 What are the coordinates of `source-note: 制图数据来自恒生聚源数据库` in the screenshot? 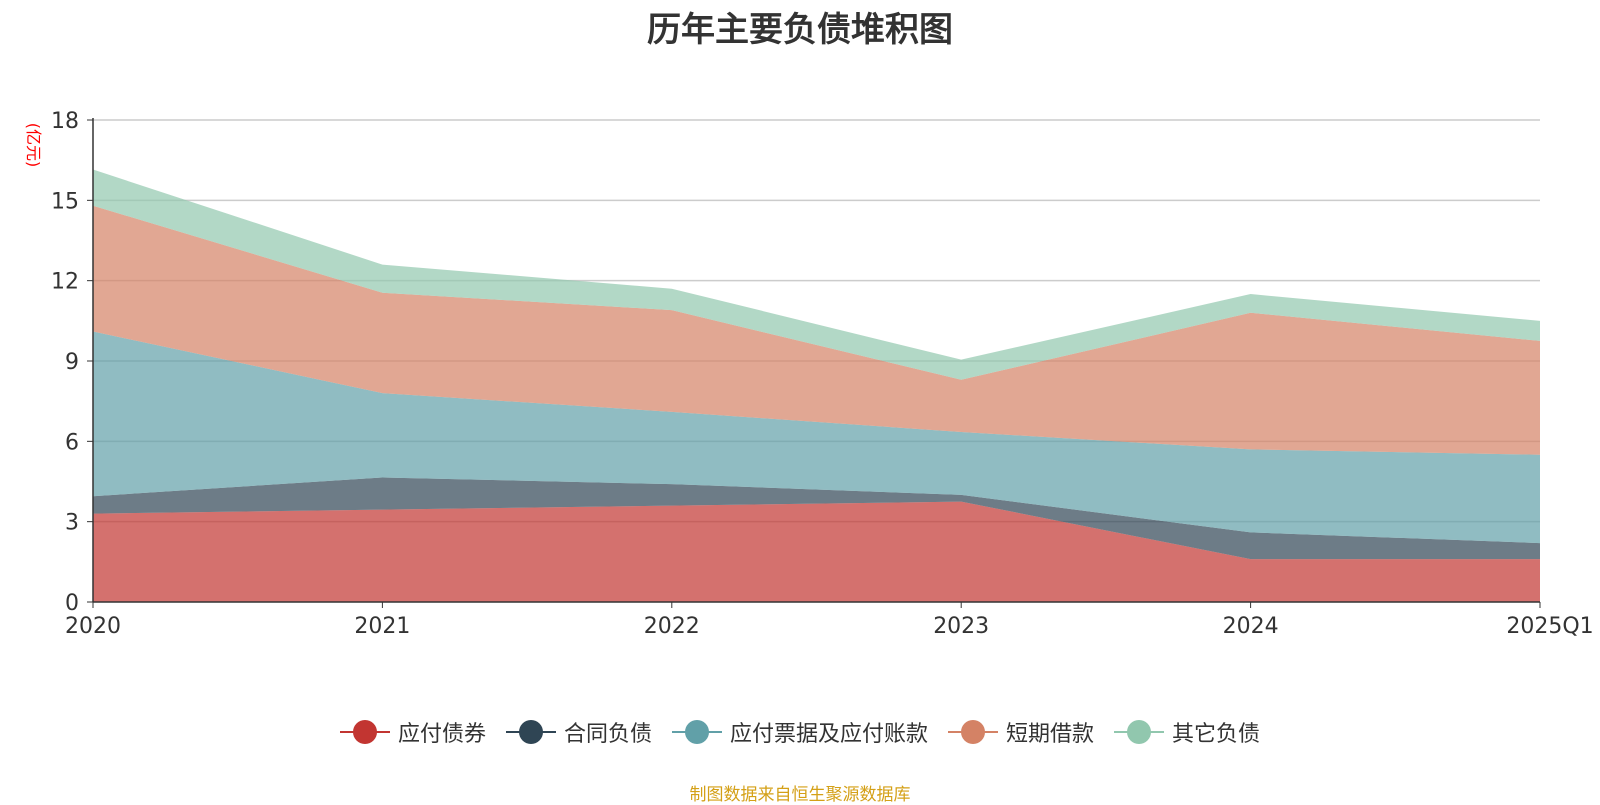 It's located at (800, 795).